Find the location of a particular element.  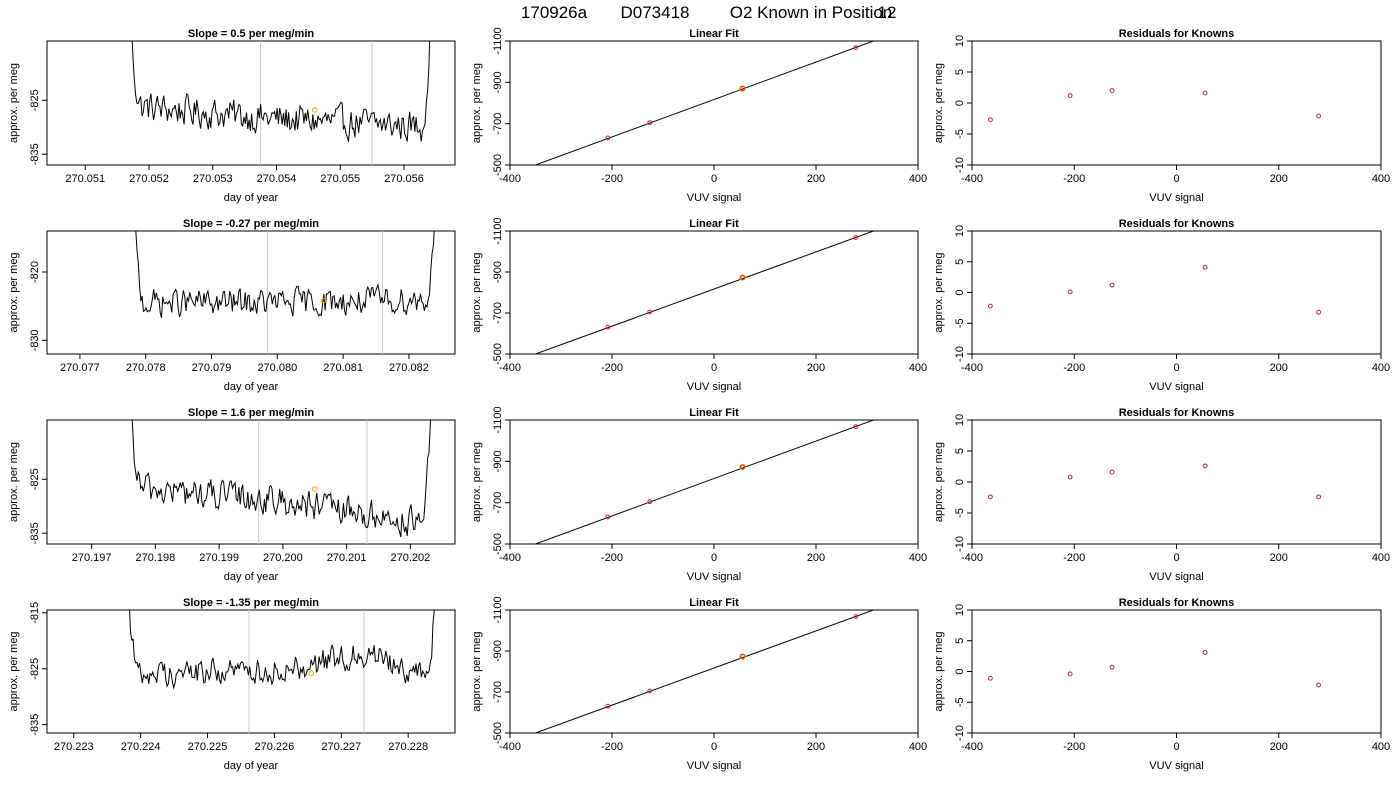

x-tick-label: 270.056 is located at coordinates (404, 179).